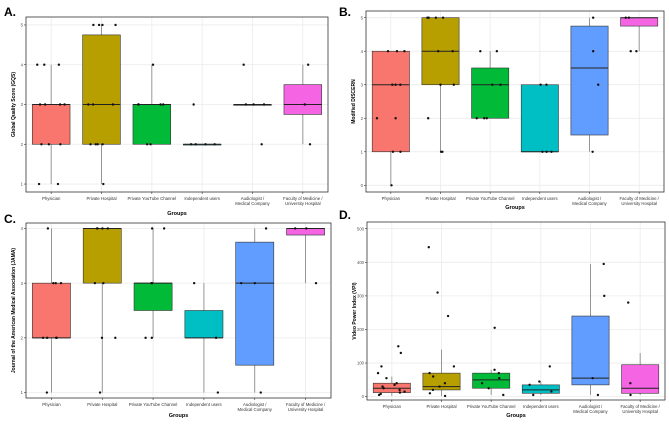 The height and width of the screenshot is (425, 669). Describe the element at coordinates (361, 262) in the screenshot. I see `y-tick-label: 400` at that location.